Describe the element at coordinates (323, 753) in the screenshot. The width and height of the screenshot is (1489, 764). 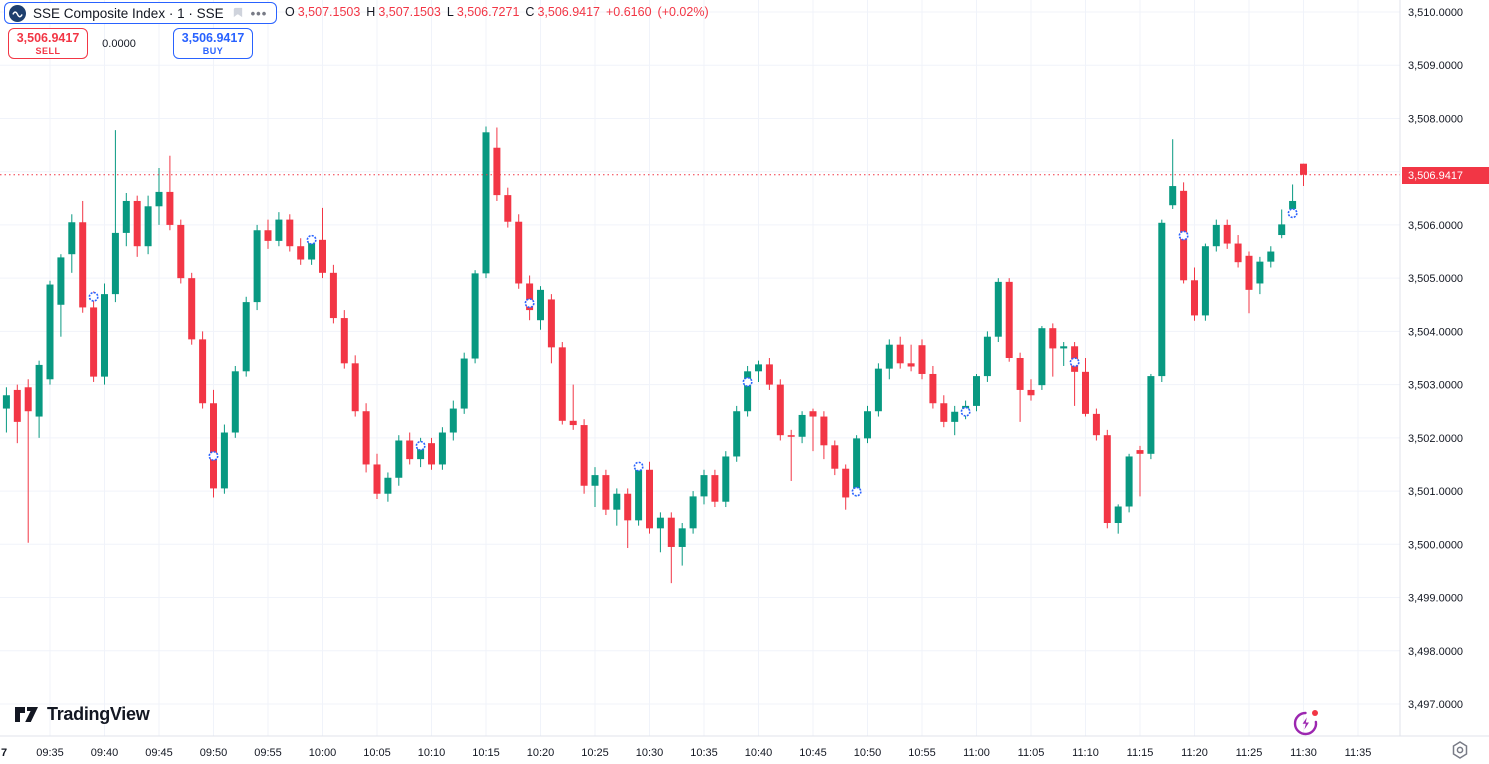
I see `svg-text: 10:00` at that location.